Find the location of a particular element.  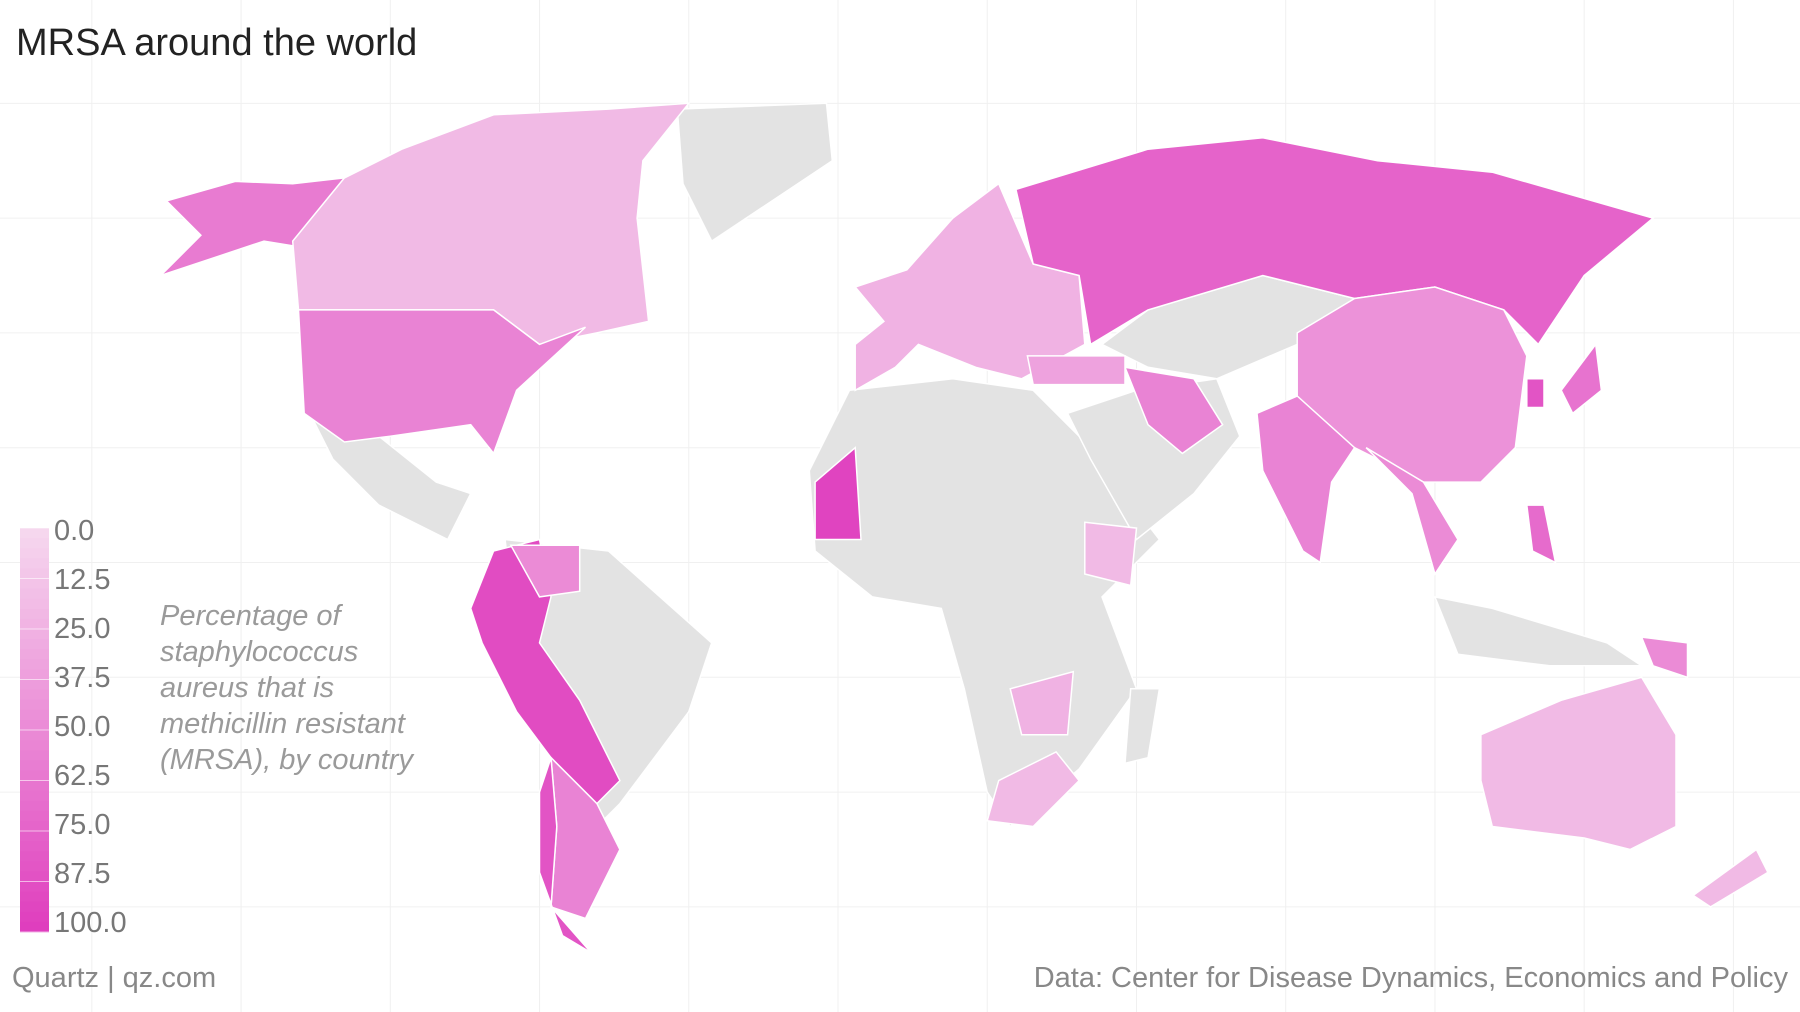

legend-tick-label: 50.0 is located at coordinates (82, 727).